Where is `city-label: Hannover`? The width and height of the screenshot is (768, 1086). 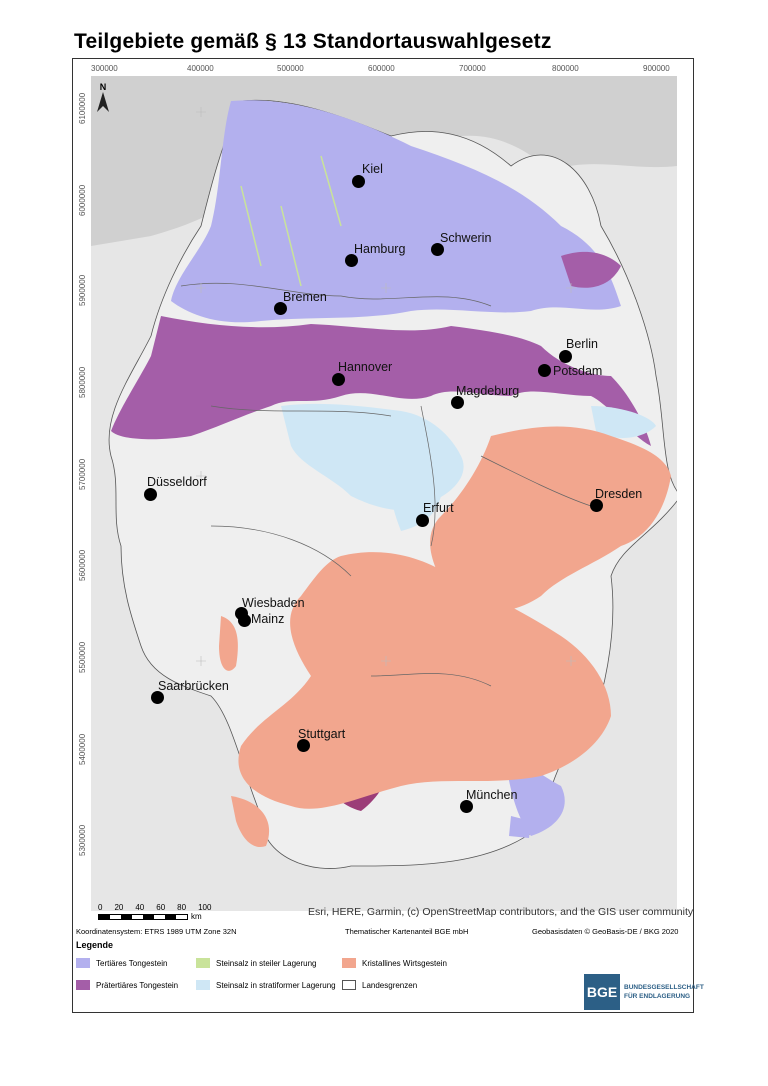 city-label: Hannover is located at coordinates (365, 367).